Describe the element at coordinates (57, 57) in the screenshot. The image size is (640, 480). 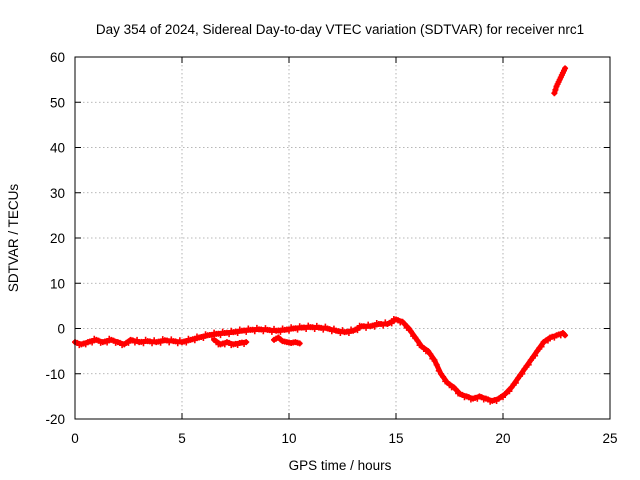
I see `y-tick-label: 60` at that location.